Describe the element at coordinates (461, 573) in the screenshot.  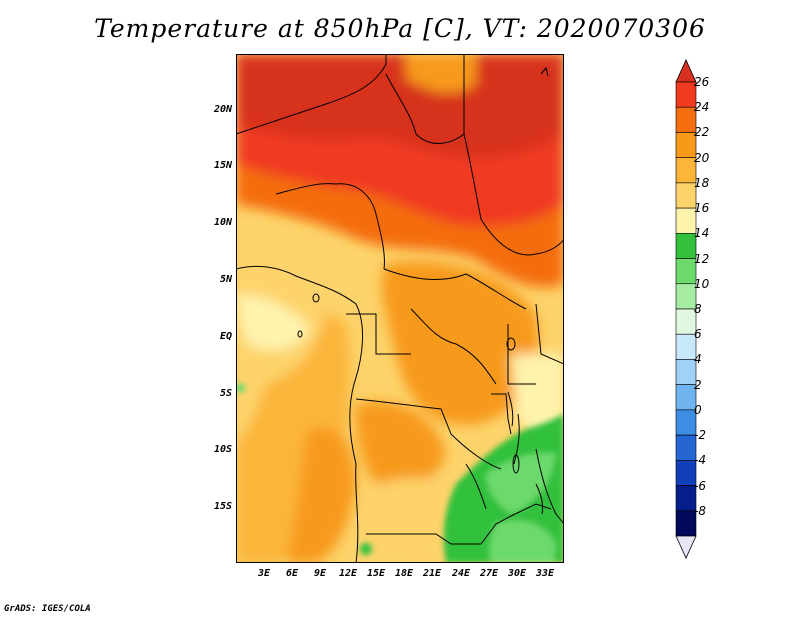
I see `lon-label-24e: 24E` at that location.